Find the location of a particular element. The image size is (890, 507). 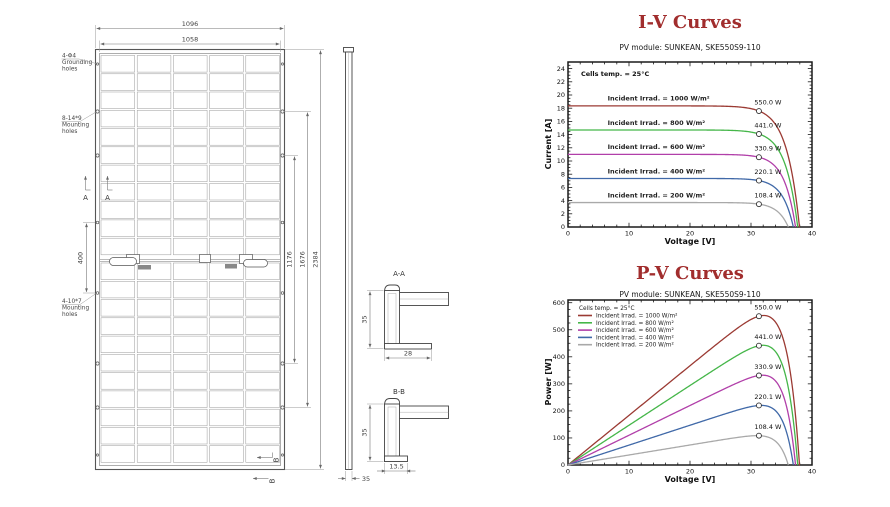

grounding-label-line1: 4-Φ4 is located at coordinates (69, 57).